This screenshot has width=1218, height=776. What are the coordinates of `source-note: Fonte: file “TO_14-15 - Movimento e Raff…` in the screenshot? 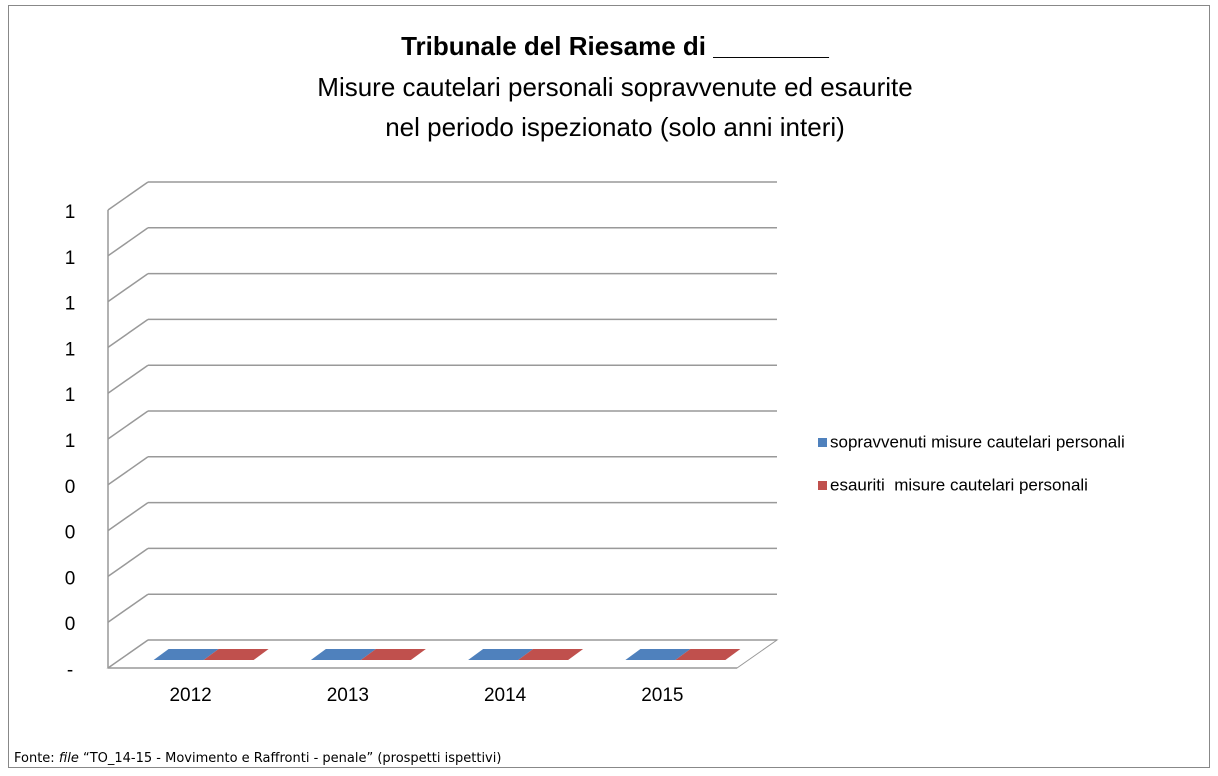 It's located at (257, 758).